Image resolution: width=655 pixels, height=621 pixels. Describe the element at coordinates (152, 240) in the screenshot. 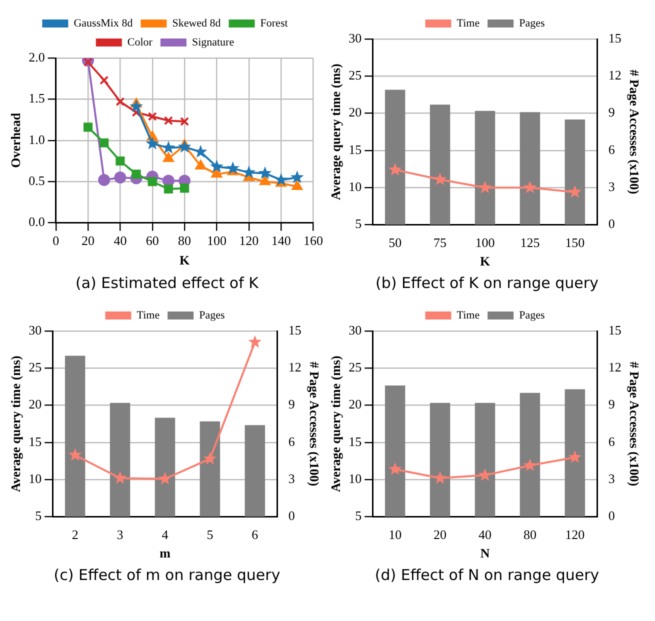

I see `x-tick-label: 60` at that location.